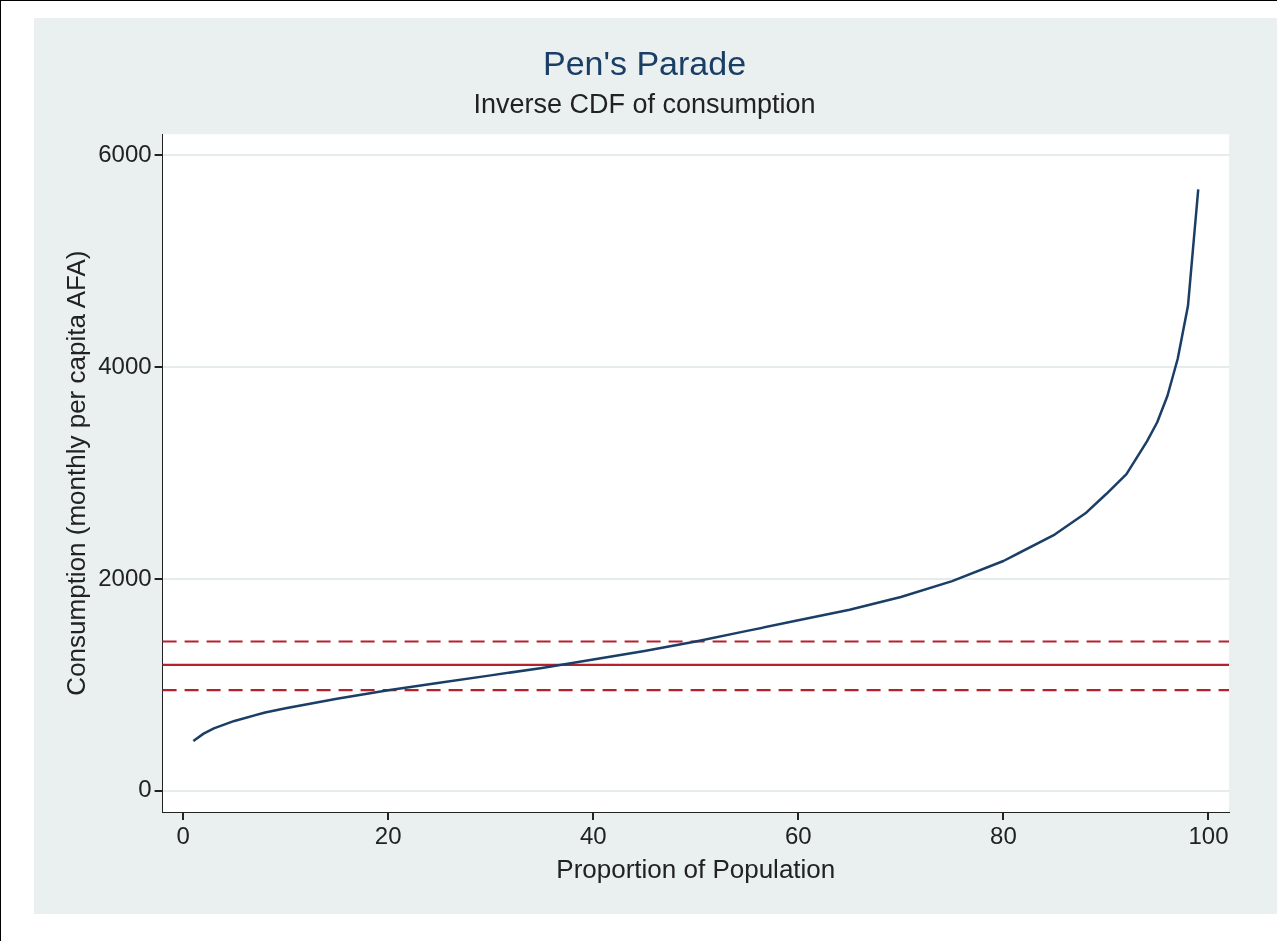  What do you see at coordinates (125, 577) in the screenshot?
I see `y-tick-label: 2000` at bounding box center [125, 577].